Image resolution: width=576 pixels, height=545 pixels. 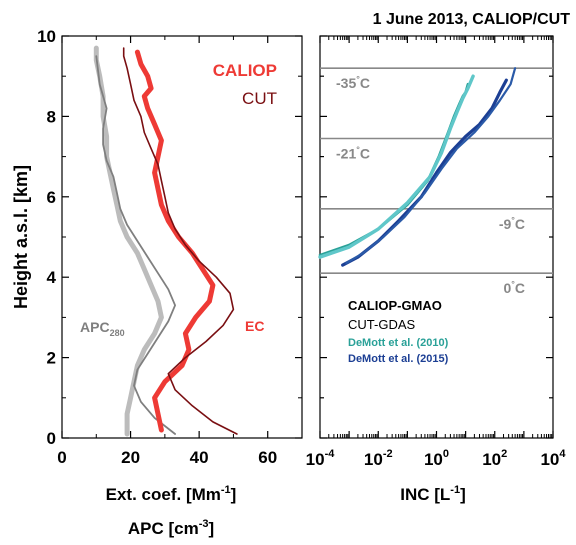 What do you see at coordinates (171, 494) in the screenshot?
I see `left-xlabel: Ext. coef. [Mm-1]` at bounding box center [171, 494].